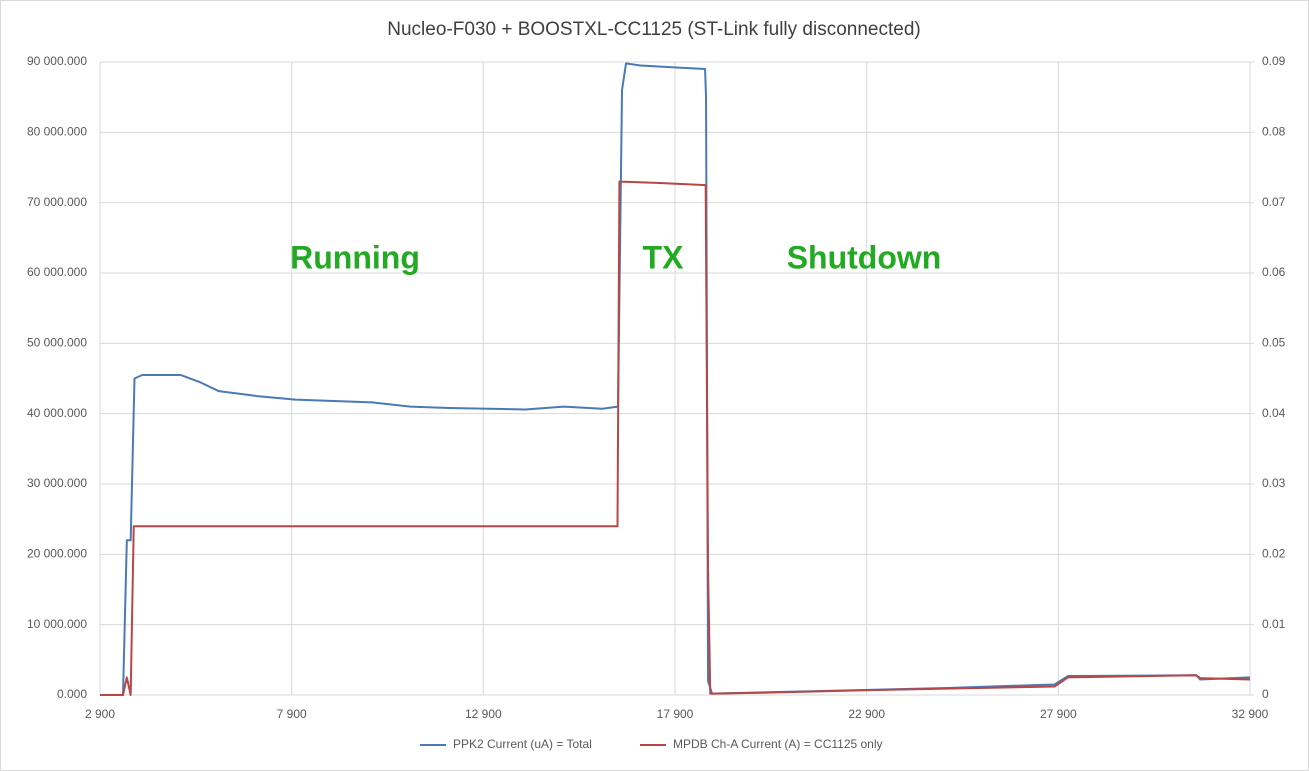  What do you see at coordinates (57, 624) in the screenshot?
I see `y-tick-label: 10 000.000` at bounding box center [57, 624].